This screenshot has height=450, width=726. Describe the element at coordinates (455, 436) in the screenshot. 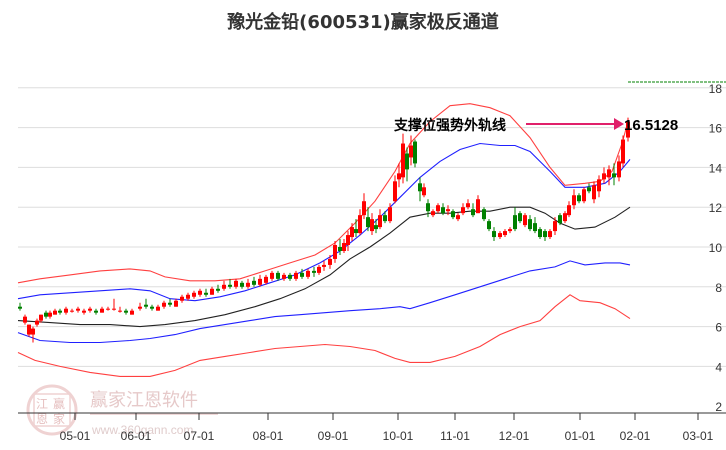

I see `x-tick-label: 11-01` at that location.